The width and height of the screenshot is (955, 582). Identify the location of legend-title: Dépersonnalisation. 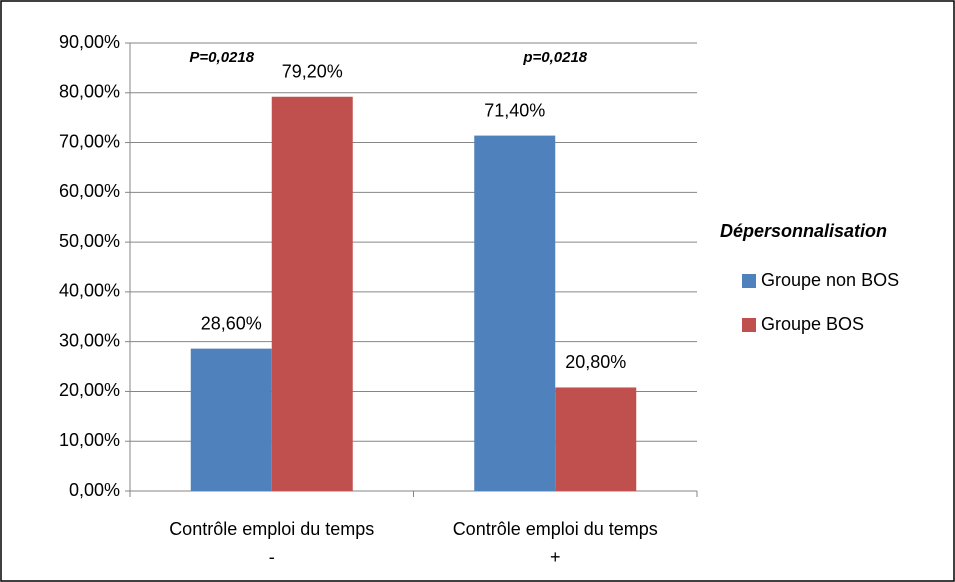
(803, 231).